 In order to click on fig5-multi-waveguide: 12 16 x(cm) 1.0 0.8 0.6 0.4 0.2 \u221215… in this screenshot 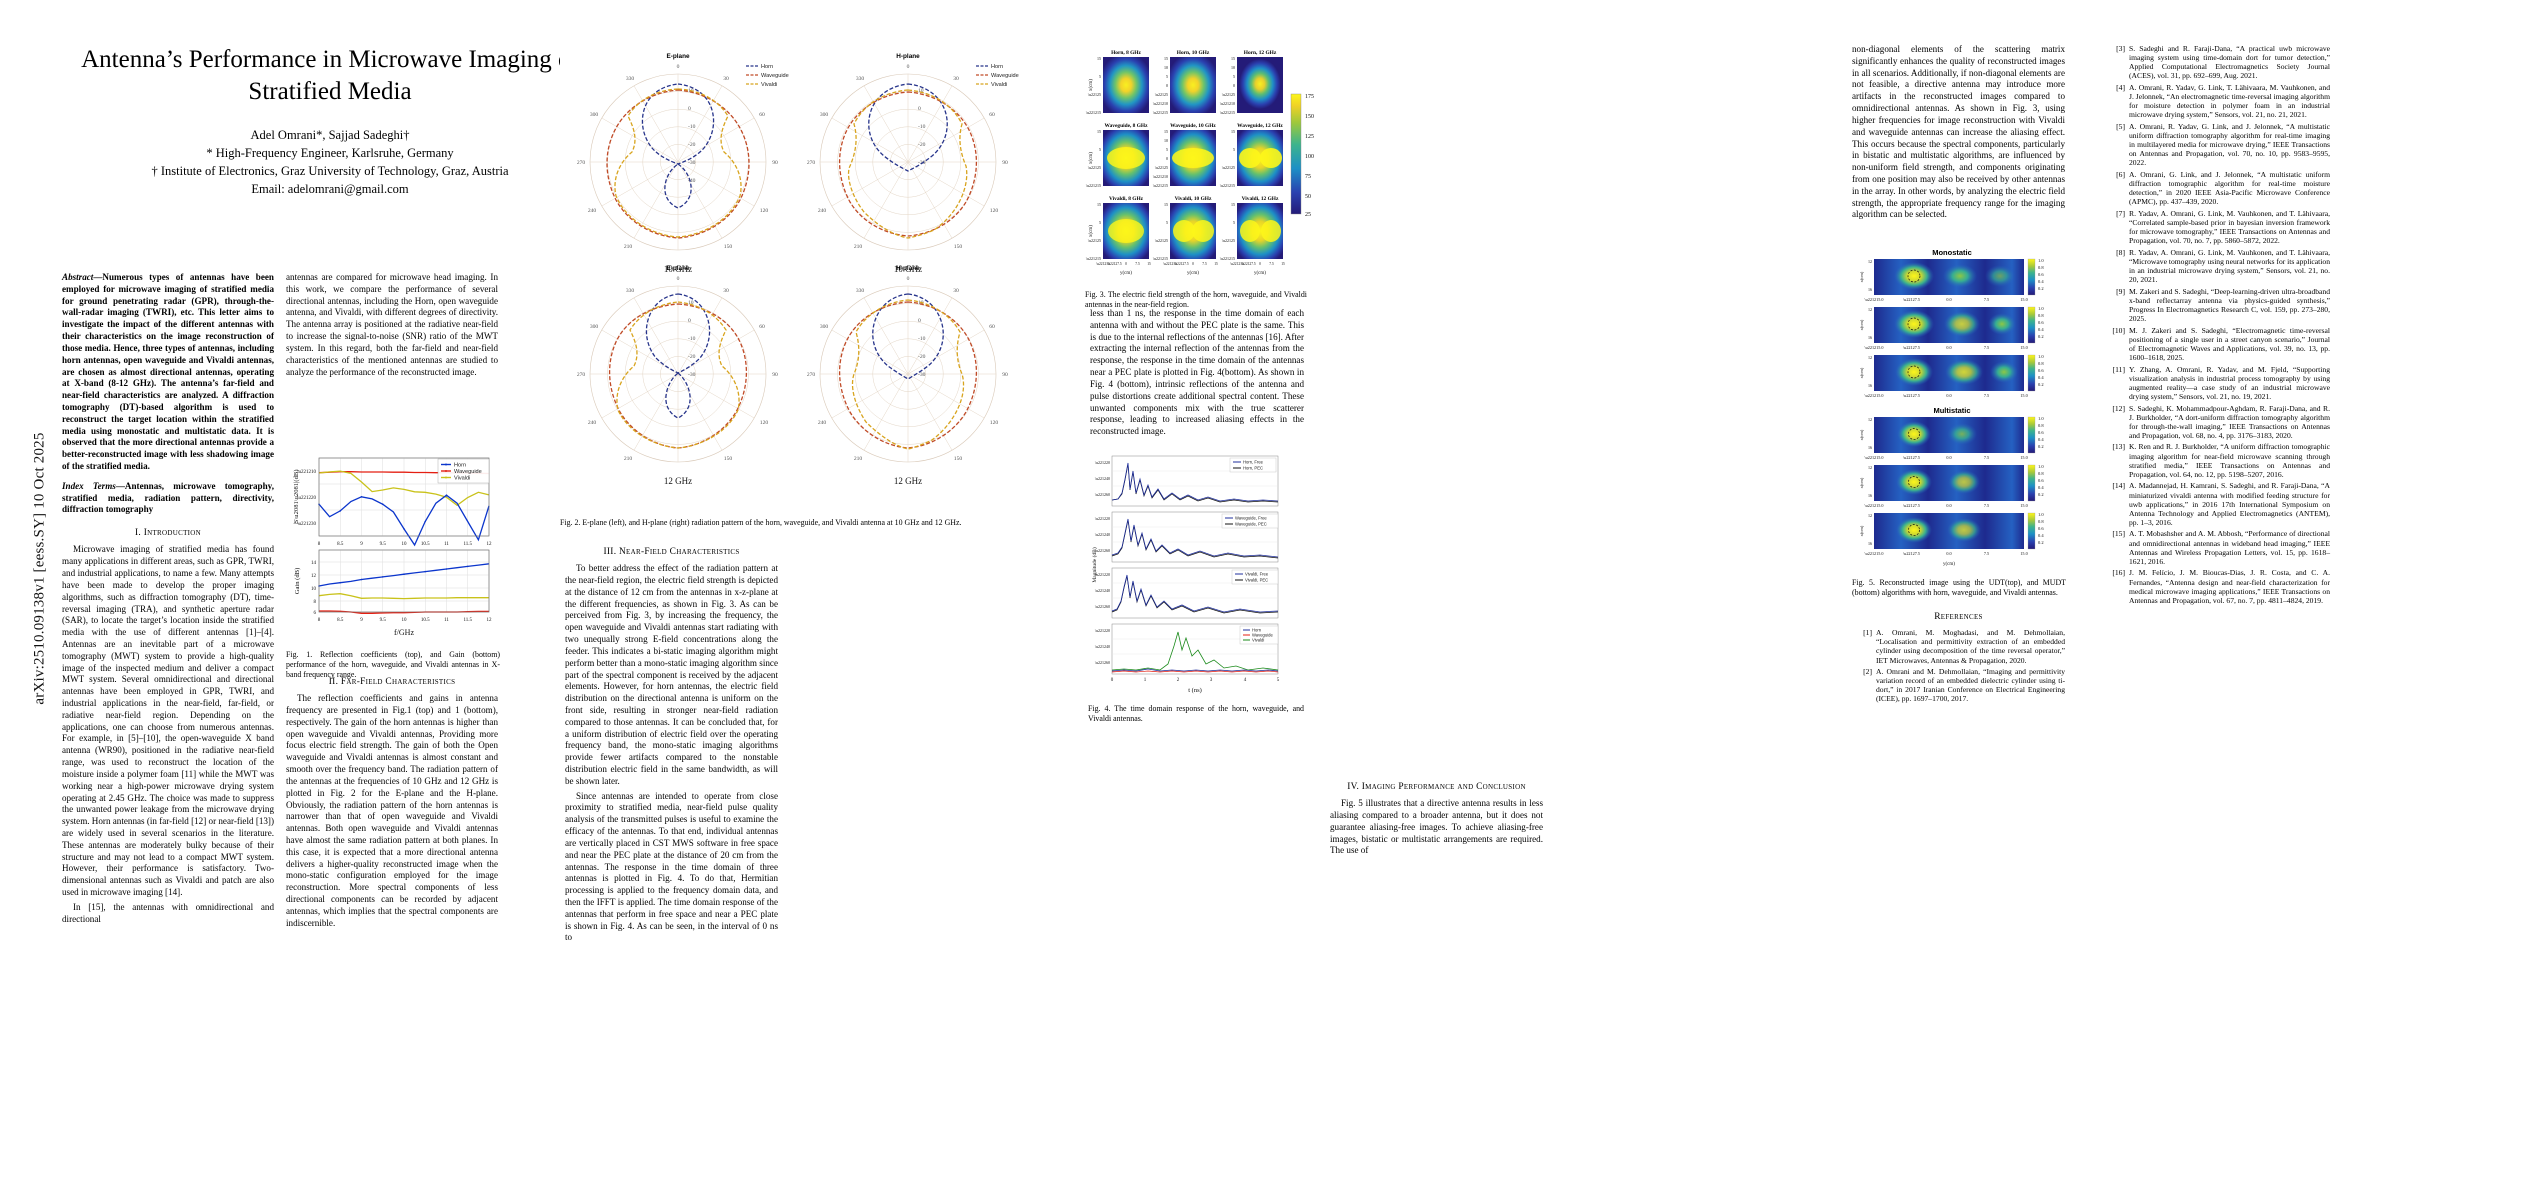, I will do `click(1951, 486)`.